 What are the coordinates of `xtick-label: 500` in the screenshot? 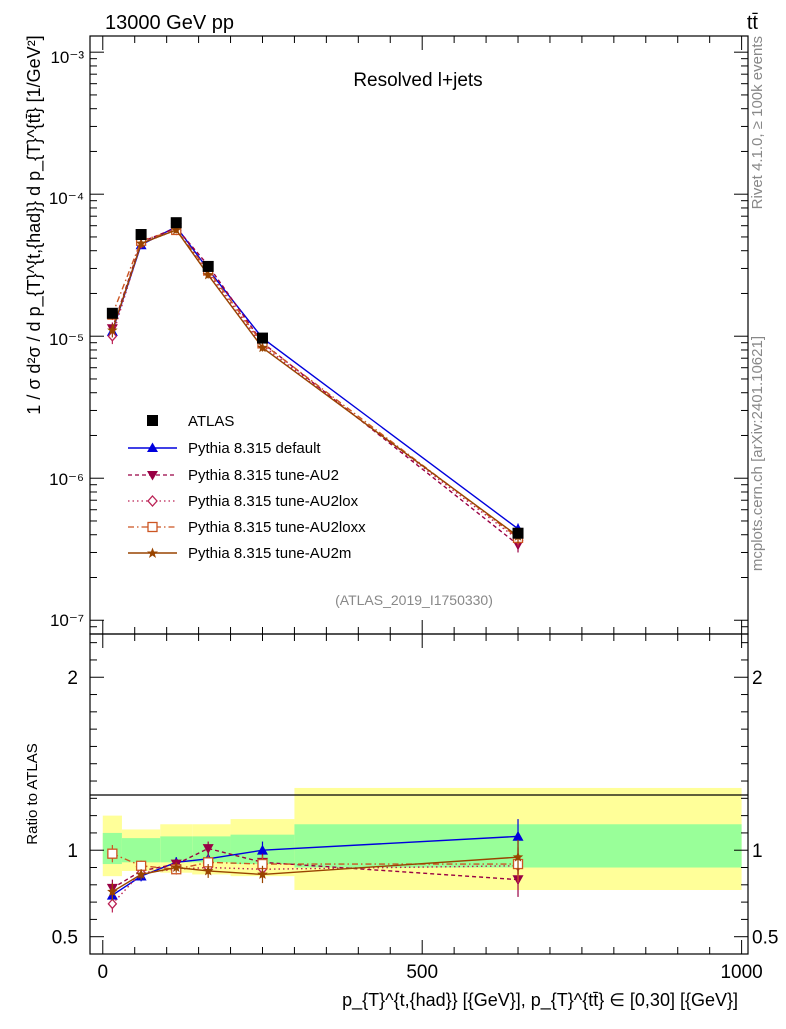 It's located at (422, 972).